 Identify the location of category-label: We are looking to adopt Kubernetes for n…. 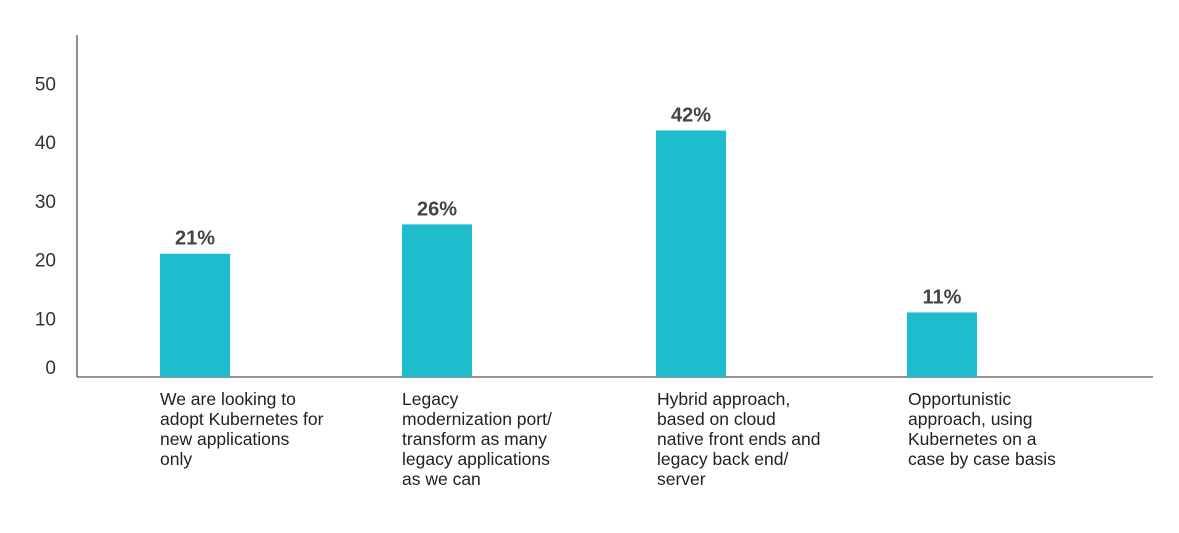
(242, 429).